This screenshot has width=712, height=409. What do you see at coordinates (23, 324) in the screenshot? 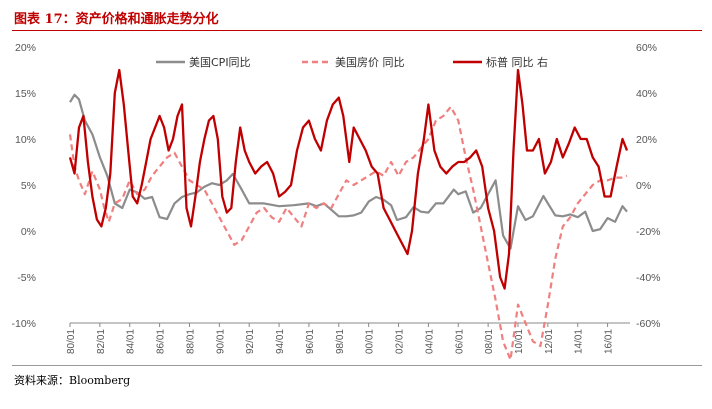
I see `y-left-tick-label: -10%` at bounding box center [23, 324].